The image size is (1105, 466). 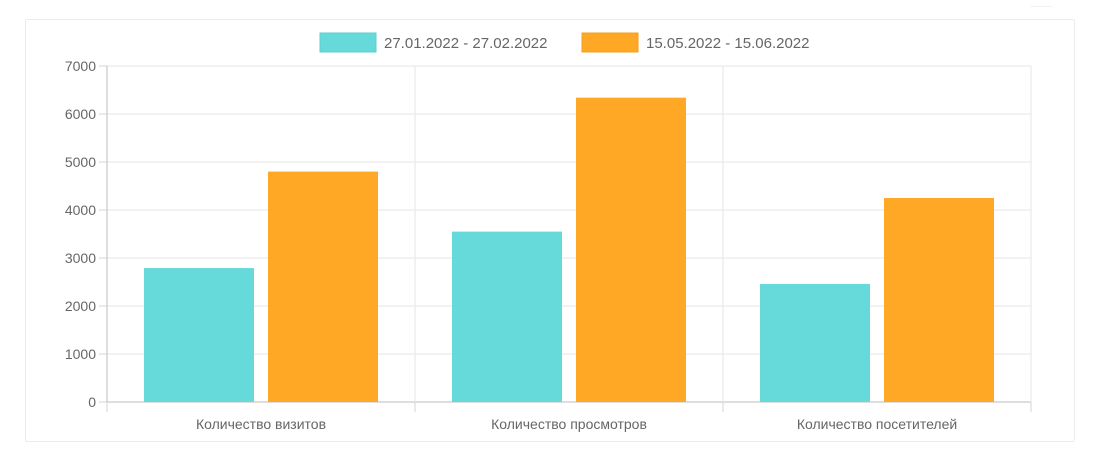 I want to click on legend-label: 27.01.2022 - 27.02.2022, so click(x=465, y=43).